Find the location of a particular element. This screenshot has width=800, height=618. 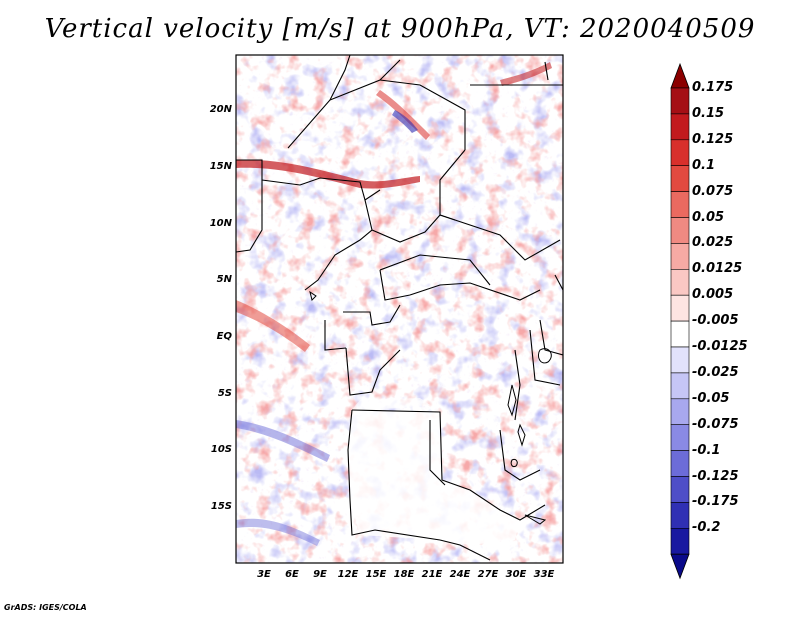

colorbar-level-label: -0.2 is located at coordinates (706, 528).